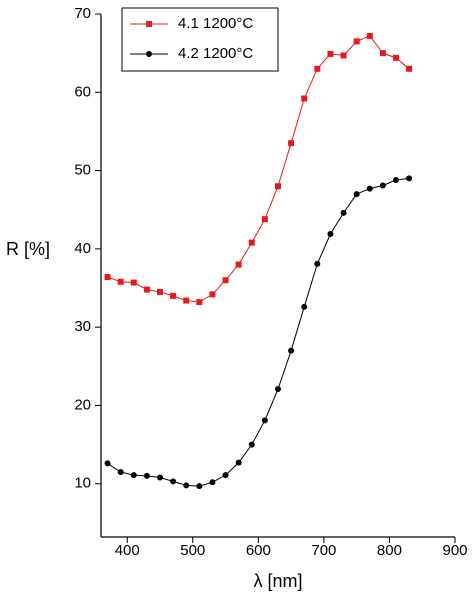 The width and height of the screenshot is (472, 603). Describe the element at coordinates (389, 550) in the screenshot. I see `x-tick-label: 800` at that location.